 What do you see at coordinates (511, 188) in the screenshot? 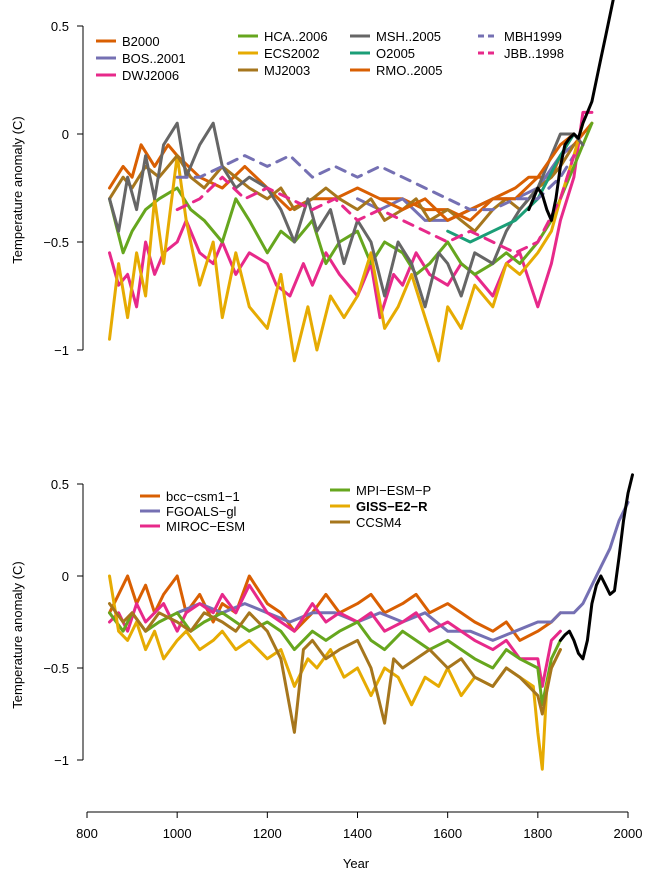
I see `series-line-O2005` at bounding box center [511, 188].